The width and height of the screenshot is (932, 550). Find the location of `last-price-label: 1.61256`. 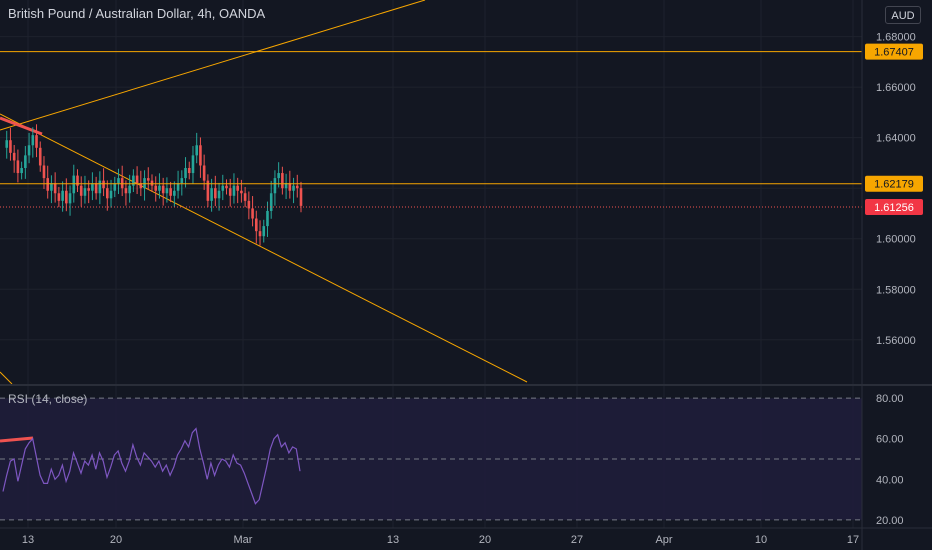

last-price-label: 1.61256 is located at coordinates (894, 208).